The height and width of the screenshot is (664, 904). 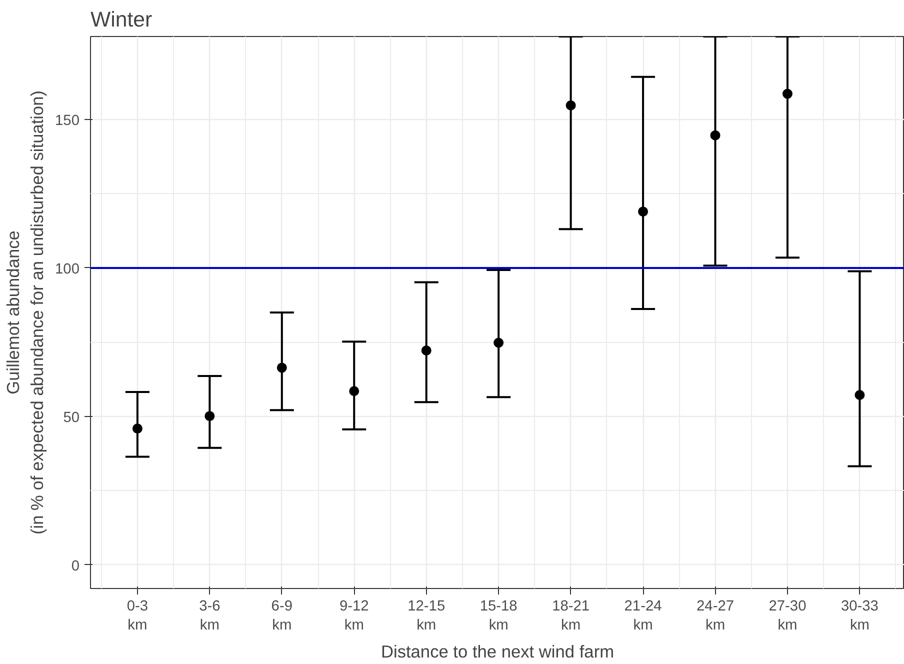 What do you see at coordinates (715, 616) in the screenshot?
I see `x-tick-label: 24-27 km` at bounding box center [715, 616].